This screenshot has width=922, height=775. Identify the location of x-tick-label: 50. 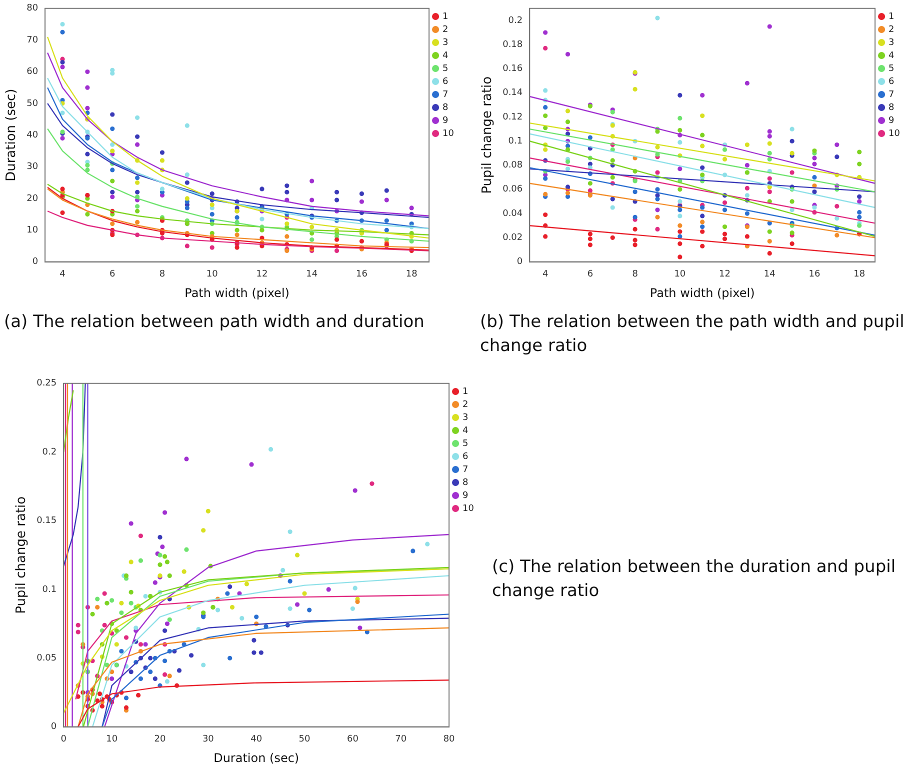
(304, 739).